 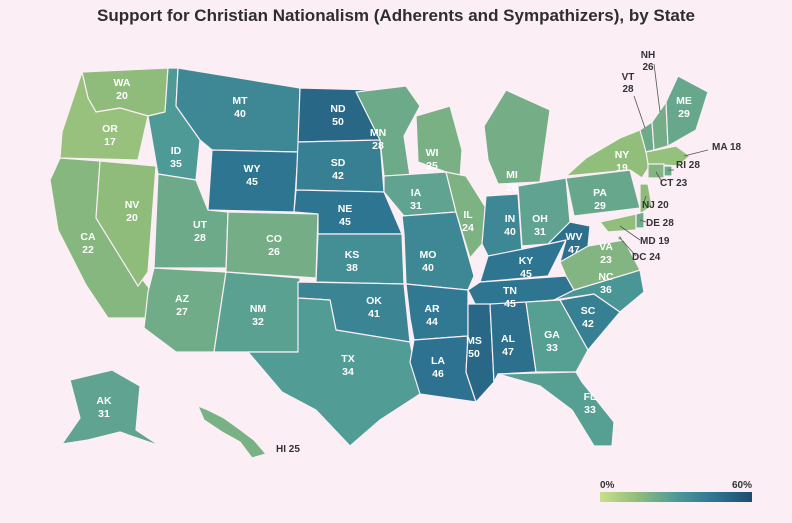 I want to click on leader-line-dc, so click(x=628, y=247).